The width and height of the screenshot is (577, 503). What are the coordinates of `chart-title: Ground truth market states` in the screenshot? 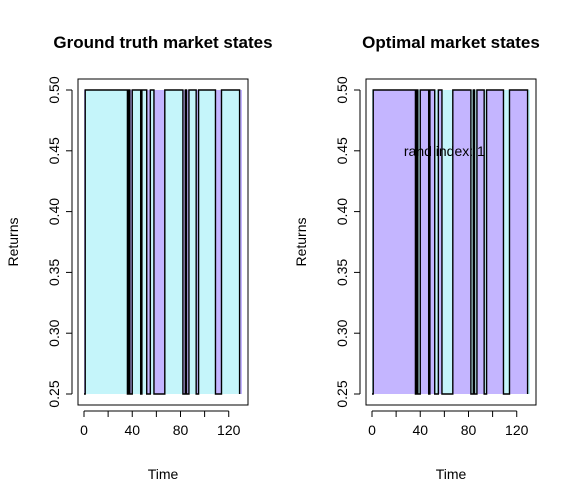 It's located at (162, 42).